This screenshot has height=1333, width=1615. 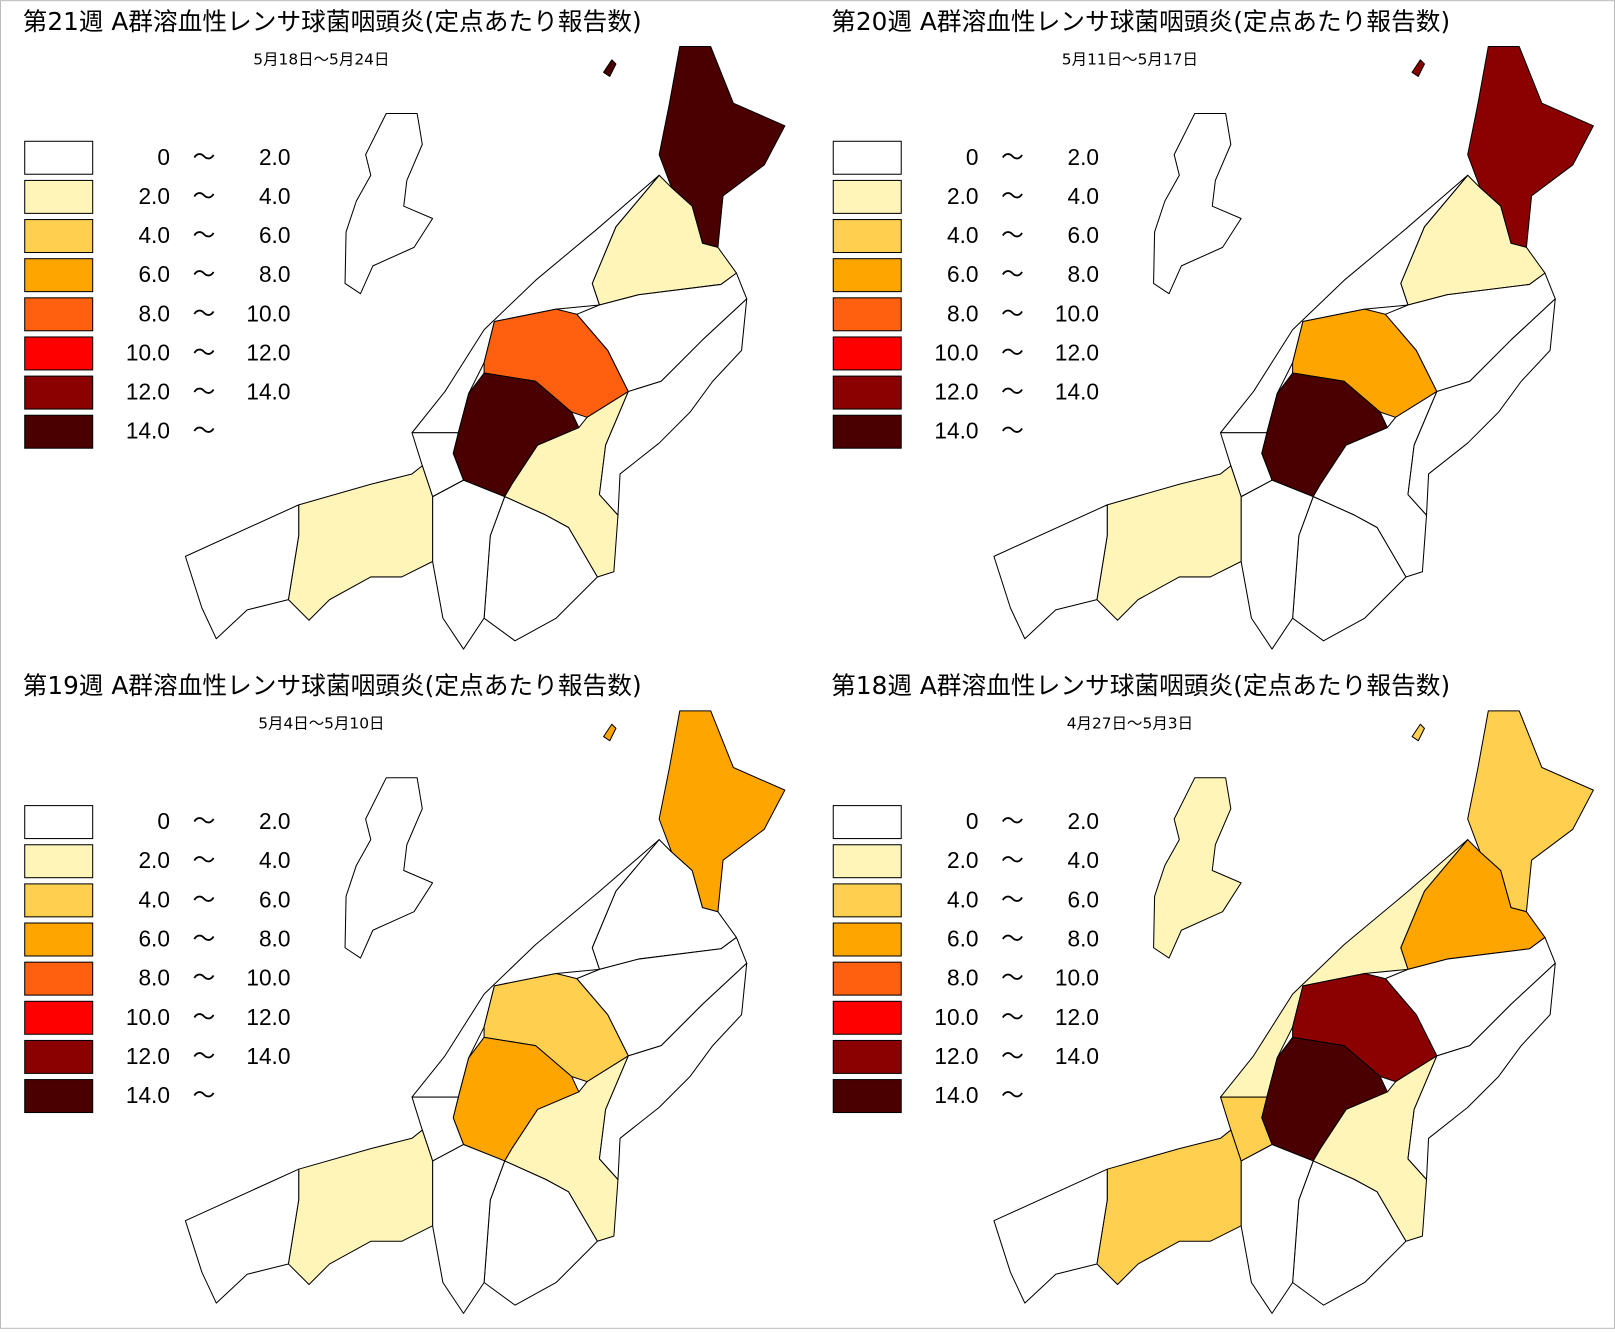 I want to click on panel-title: 第21週 A群溶血性レンサ球菌咽頭炎(定点あたり報告数), so click(x=332, y=21).